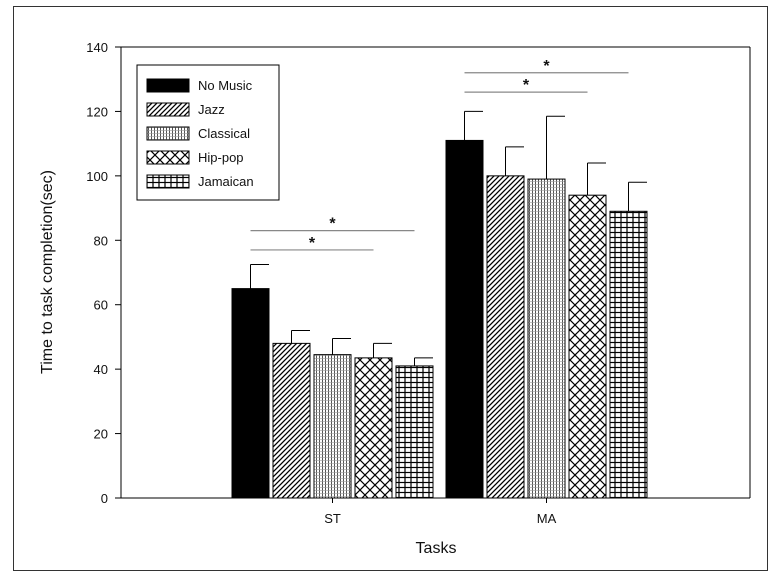 Image resolution: width=773 pixels, height=573 pixels. I want to click on legend-swatch-jamaican, so click(168, 181).